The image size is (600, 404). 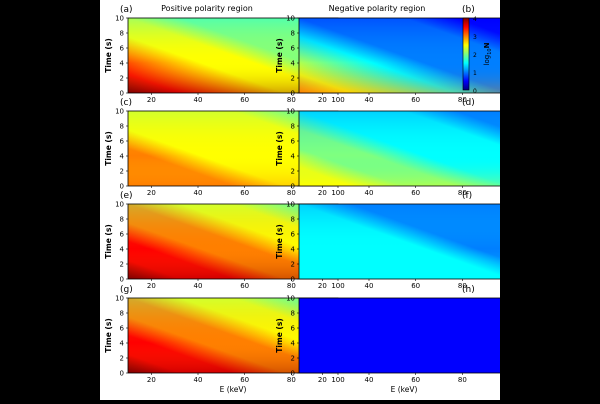 What do you see at coordinates (475, 73) in the screenshot?
I see `colorbar-tick-1: 1` at bounding box center [475, 73].